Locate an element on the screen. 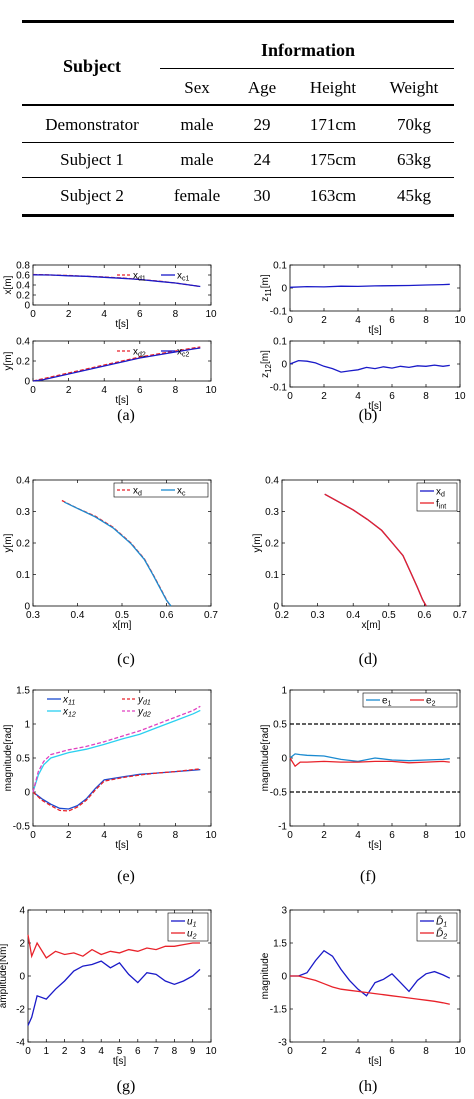 The height and width of the screenshot is (1099, 474). y-tick-label: -1.5 is located at coordinates (279, 1010).